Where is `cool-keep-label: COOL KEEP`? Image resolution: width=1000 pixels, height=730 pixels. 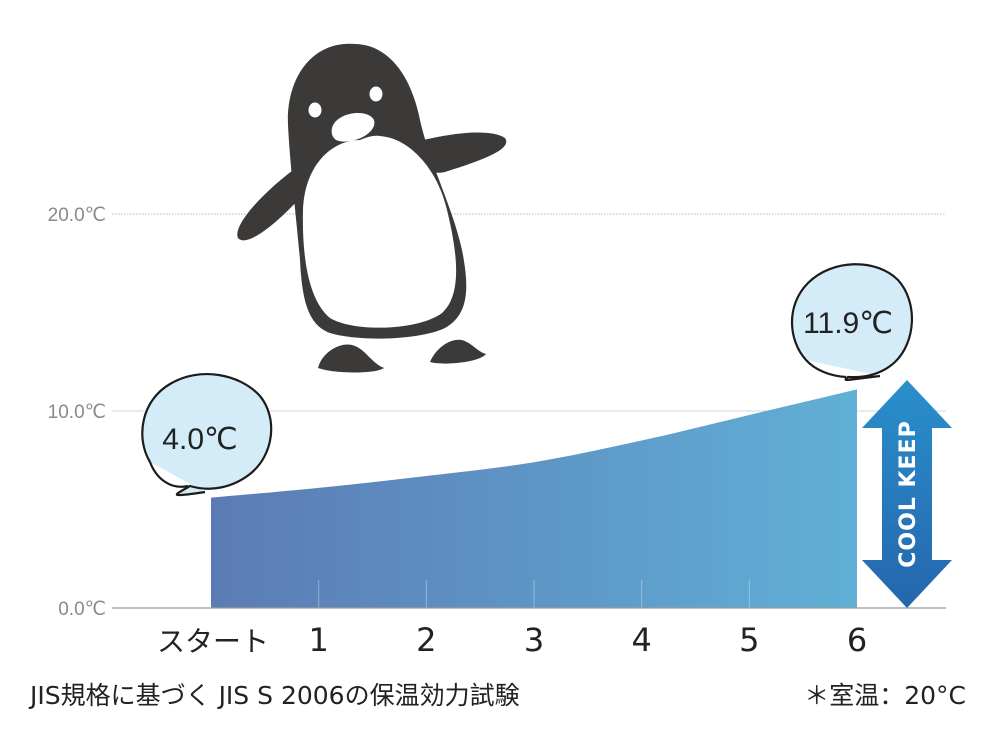 cool-keep-label: COOL KEEP is located at coordinates (908, 493).